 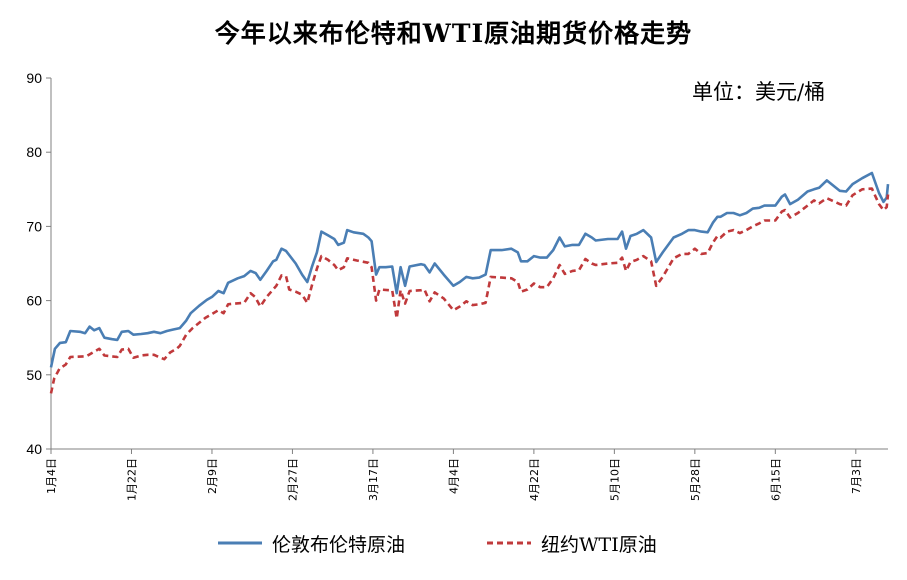 I want to click on legend-item-brent: 伦敦布伦特原油, so click(x=311, y=543).